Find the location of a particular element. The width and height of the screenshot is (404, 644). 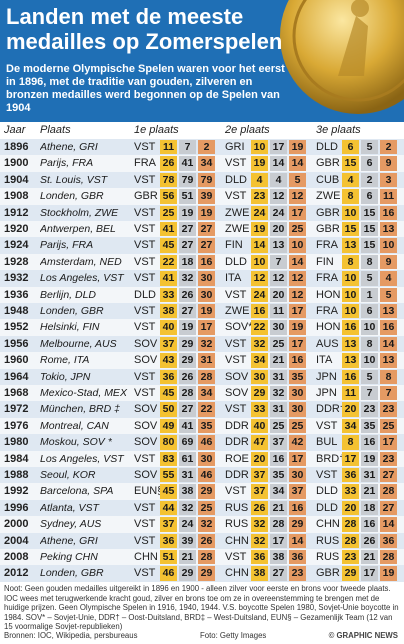

gold-count-cell: 13 is located at coordinates (350, 344).